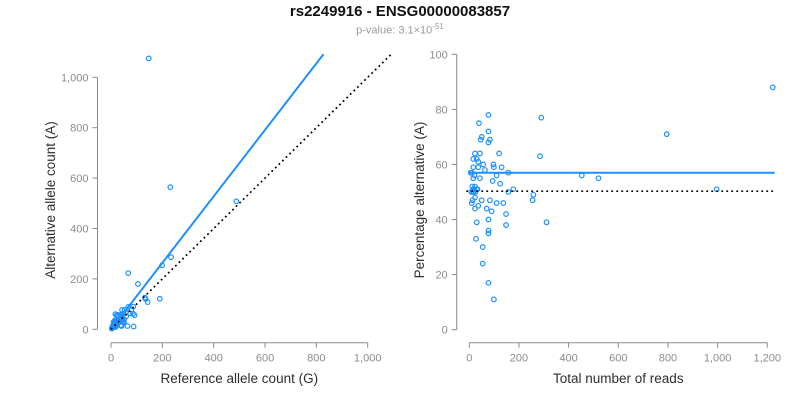  Describe the element at coordinates (79, 179) in the screenshot. I see `y-tick-label: 600` at that location.